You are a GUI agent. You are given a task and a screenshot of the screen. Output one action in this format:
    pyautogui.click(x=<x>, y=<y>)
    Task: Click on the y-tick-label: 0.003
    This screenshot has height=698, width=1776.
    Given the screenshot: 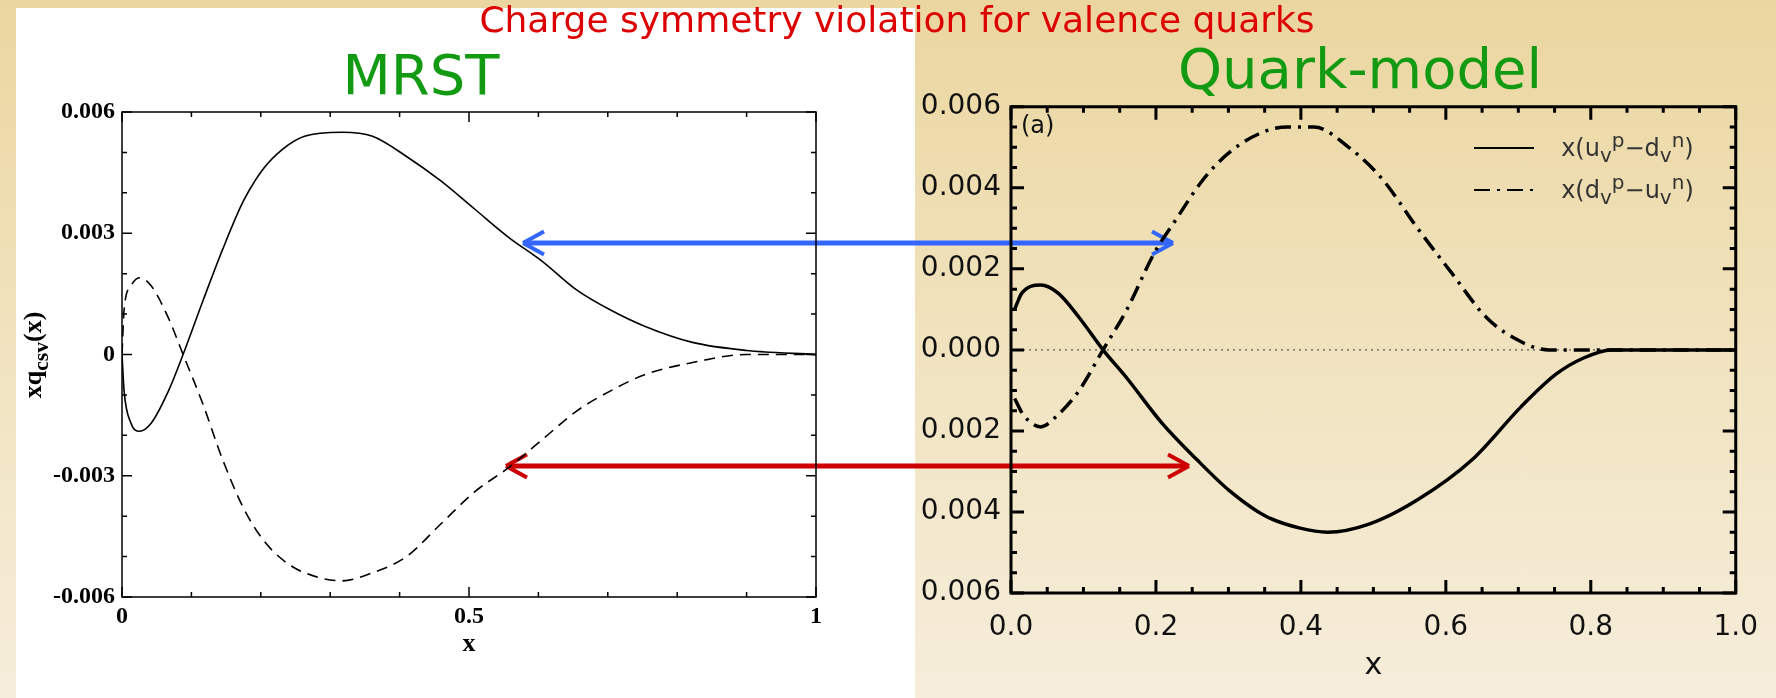 What is the action you would take?
    pyautogui.click(x=88, y=231)
    